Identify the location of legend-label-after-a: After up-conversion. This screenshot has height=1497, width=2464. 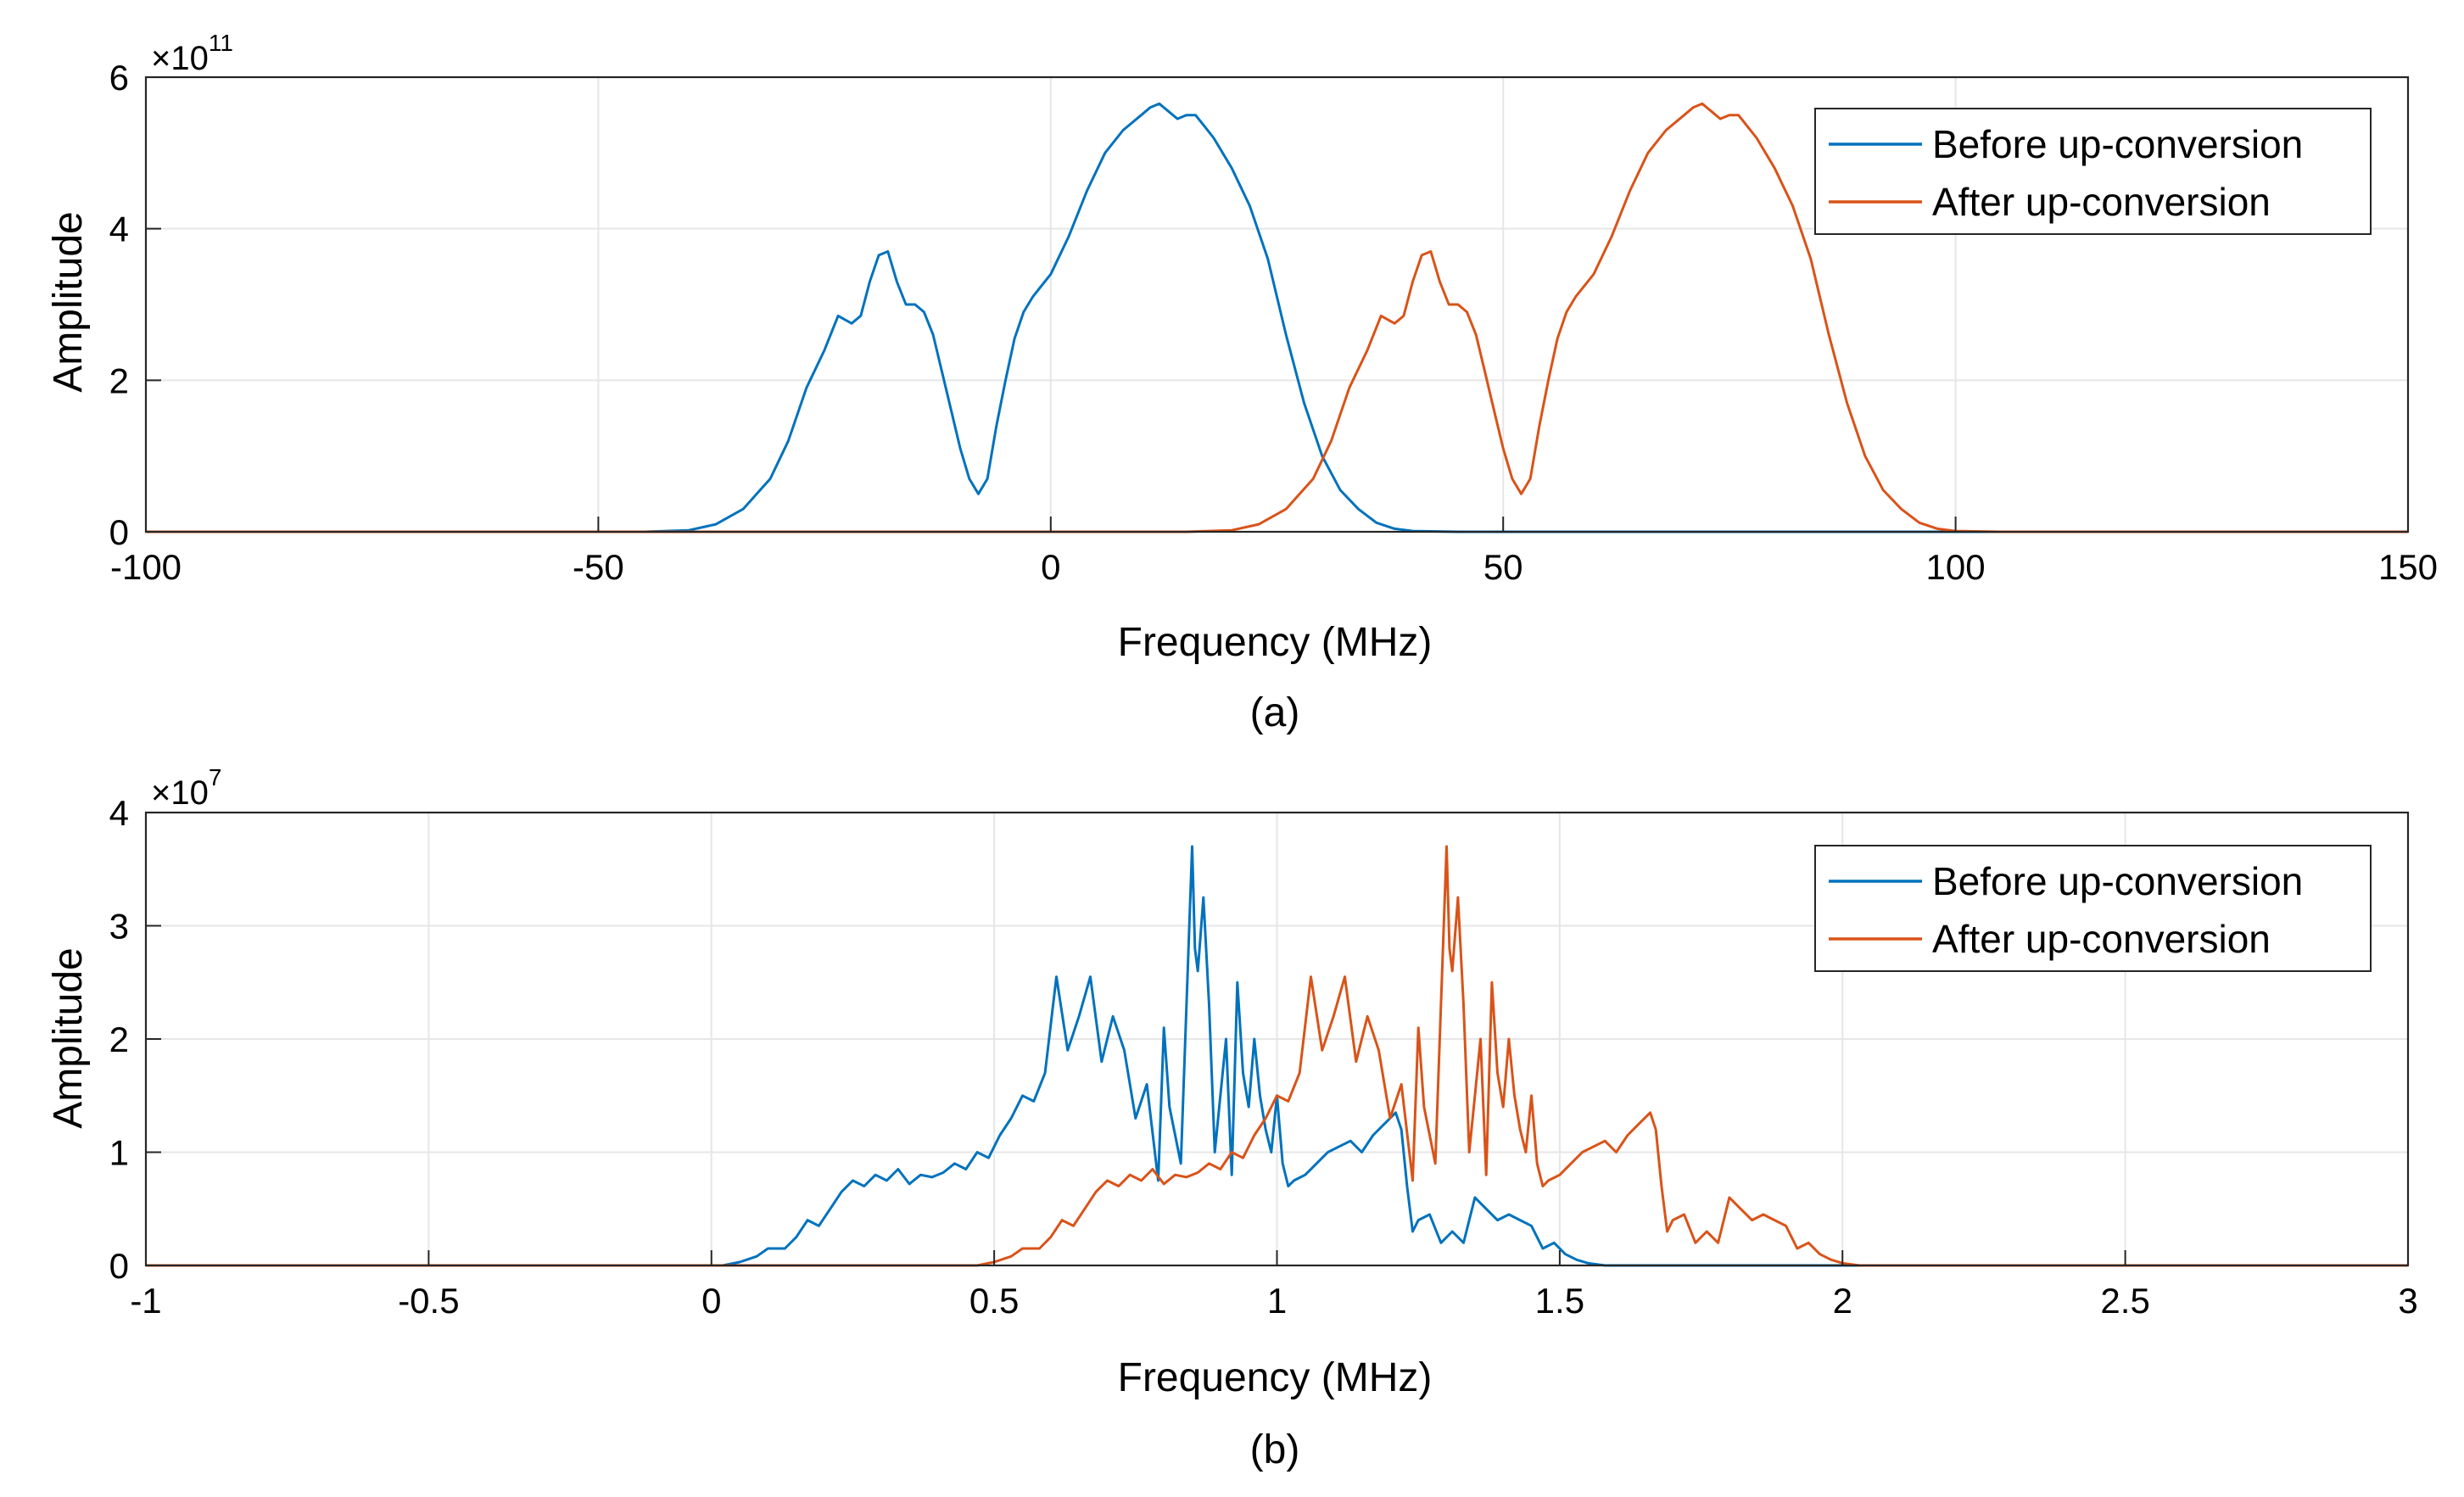
(2101, 202).